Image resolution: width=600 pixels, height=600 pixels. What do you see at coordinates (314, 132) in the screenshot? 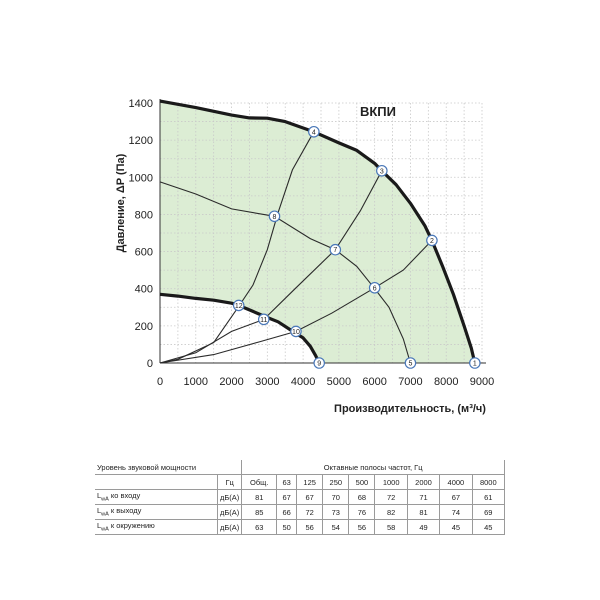
I see `point-marker-label: 4` at bounding box center [314, 132].